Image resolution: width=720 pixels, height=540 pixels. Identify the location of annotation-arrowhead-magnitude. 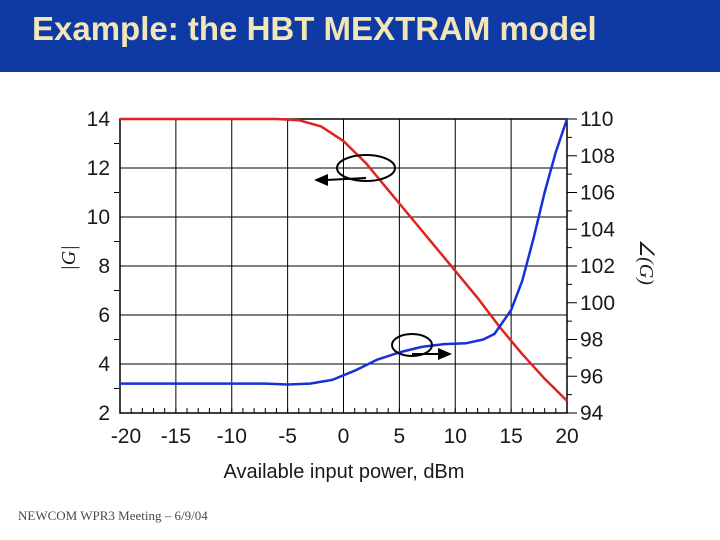
(321, 180).